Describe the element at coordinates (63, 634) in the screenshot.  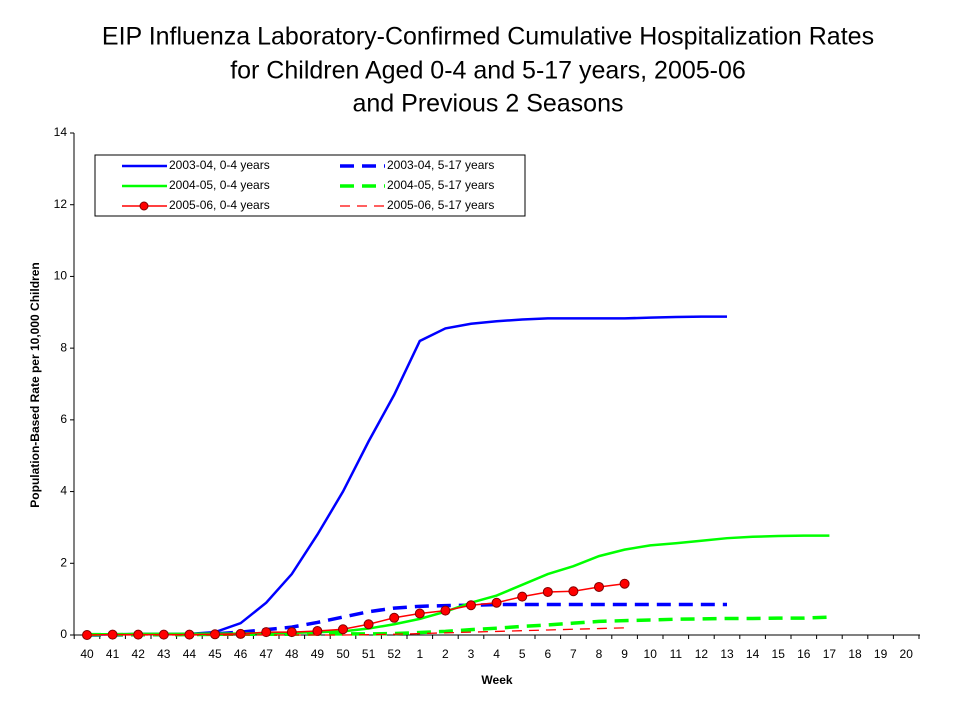
I see `y-tick-label: 0` at that location.